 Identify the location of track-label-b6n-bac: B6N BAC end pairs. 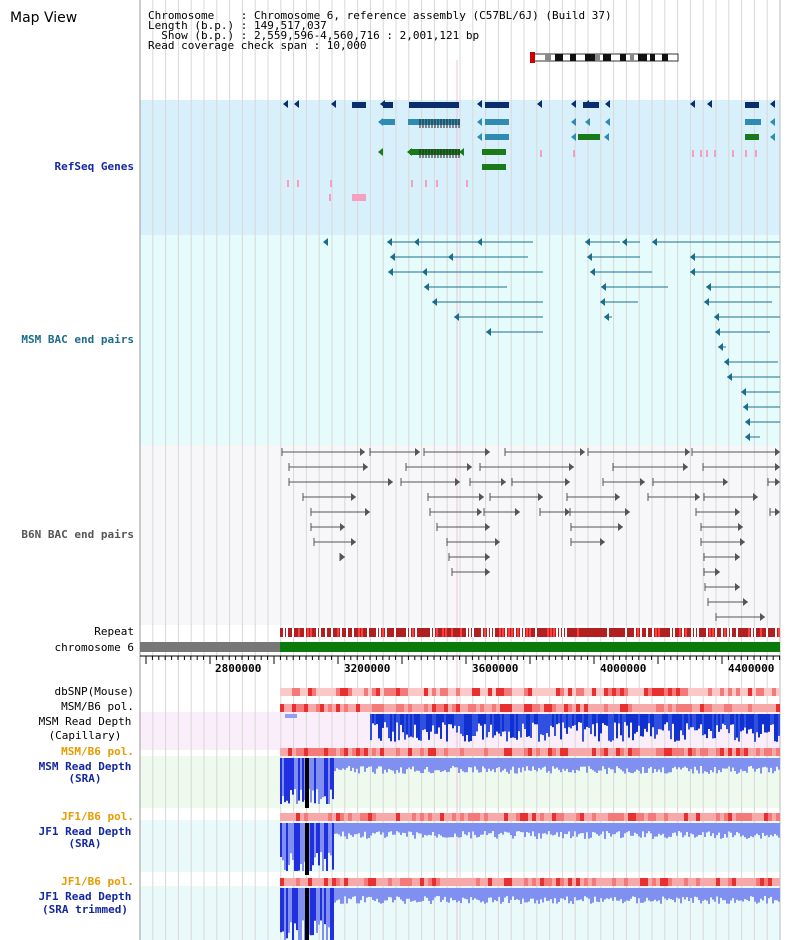
(77, 534).